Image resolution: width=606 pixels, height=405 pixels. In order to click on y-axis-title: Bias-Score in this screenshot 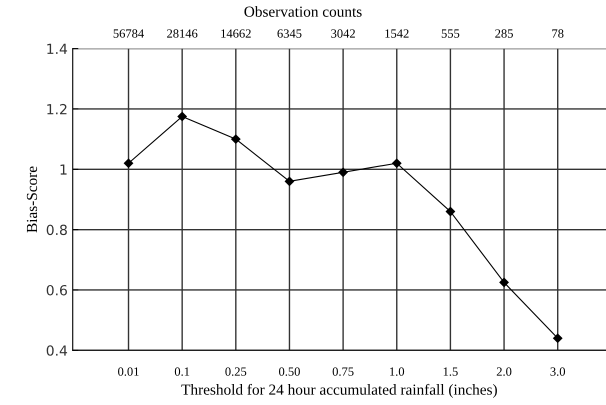, I will do `click(32, 199)`.